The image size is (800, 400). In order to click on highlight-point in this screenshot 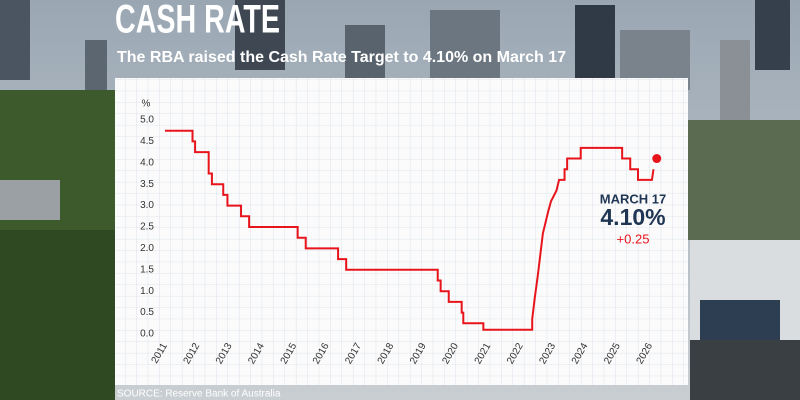, I will do `click(657, 159)`.